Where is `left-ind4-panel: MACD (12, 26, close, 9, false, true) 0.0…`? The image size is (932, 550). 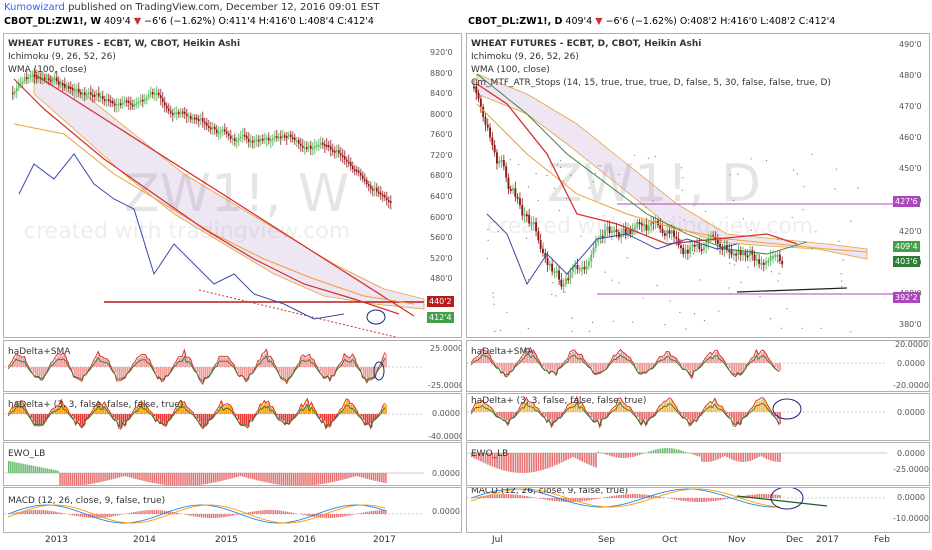 left-ind4-panel: MACD (12, 26, close, 9, false, true) 0.0… is located at coordinates (232, 510).